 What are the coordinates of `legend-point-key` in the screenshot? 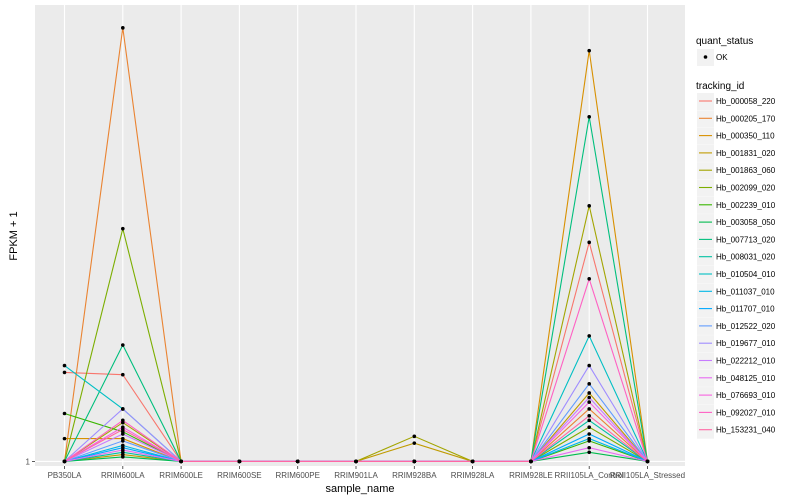 It's located at (705, 57).